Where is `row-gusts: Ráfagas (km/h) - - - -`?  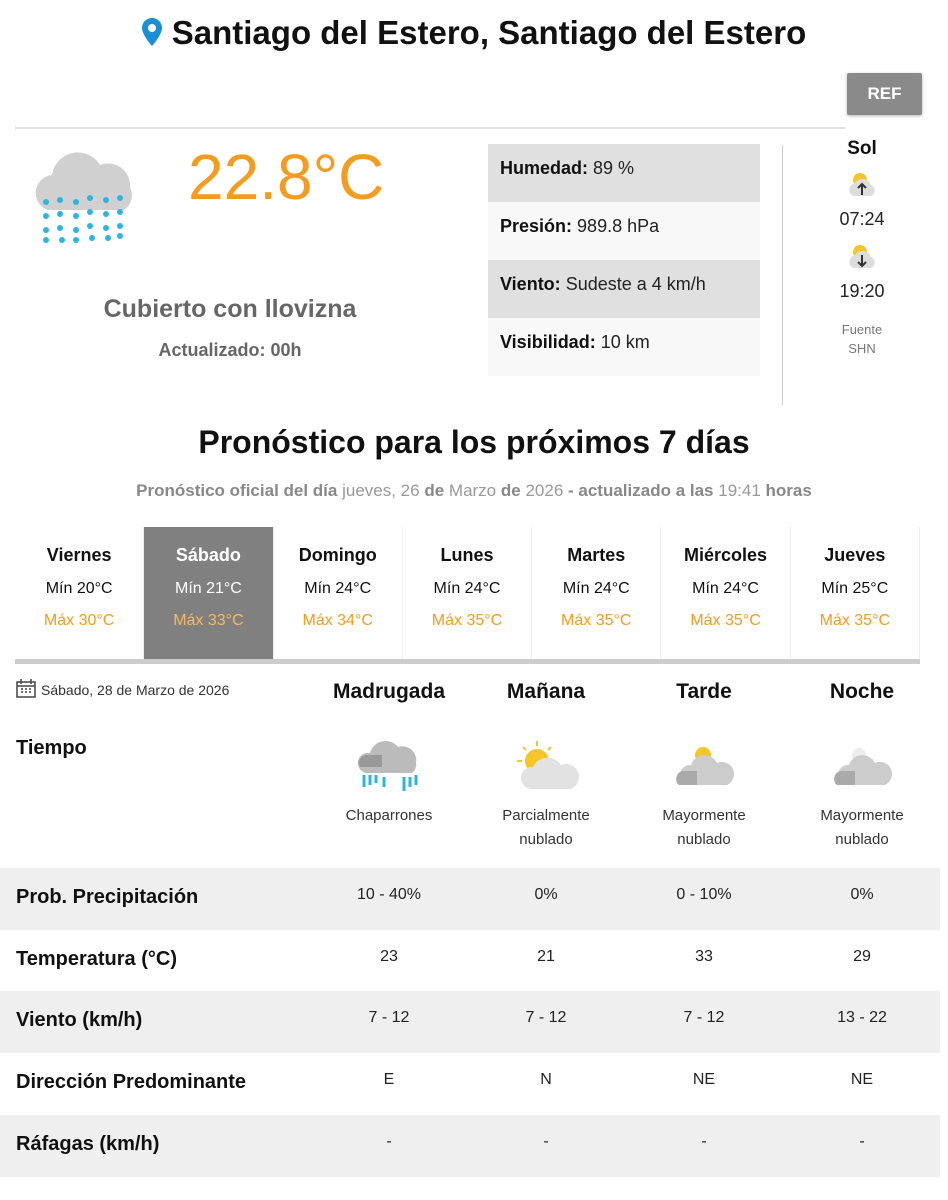 row-gusts: Ráfagas (km/h) - - - - is located at coordinates (470, 1146).